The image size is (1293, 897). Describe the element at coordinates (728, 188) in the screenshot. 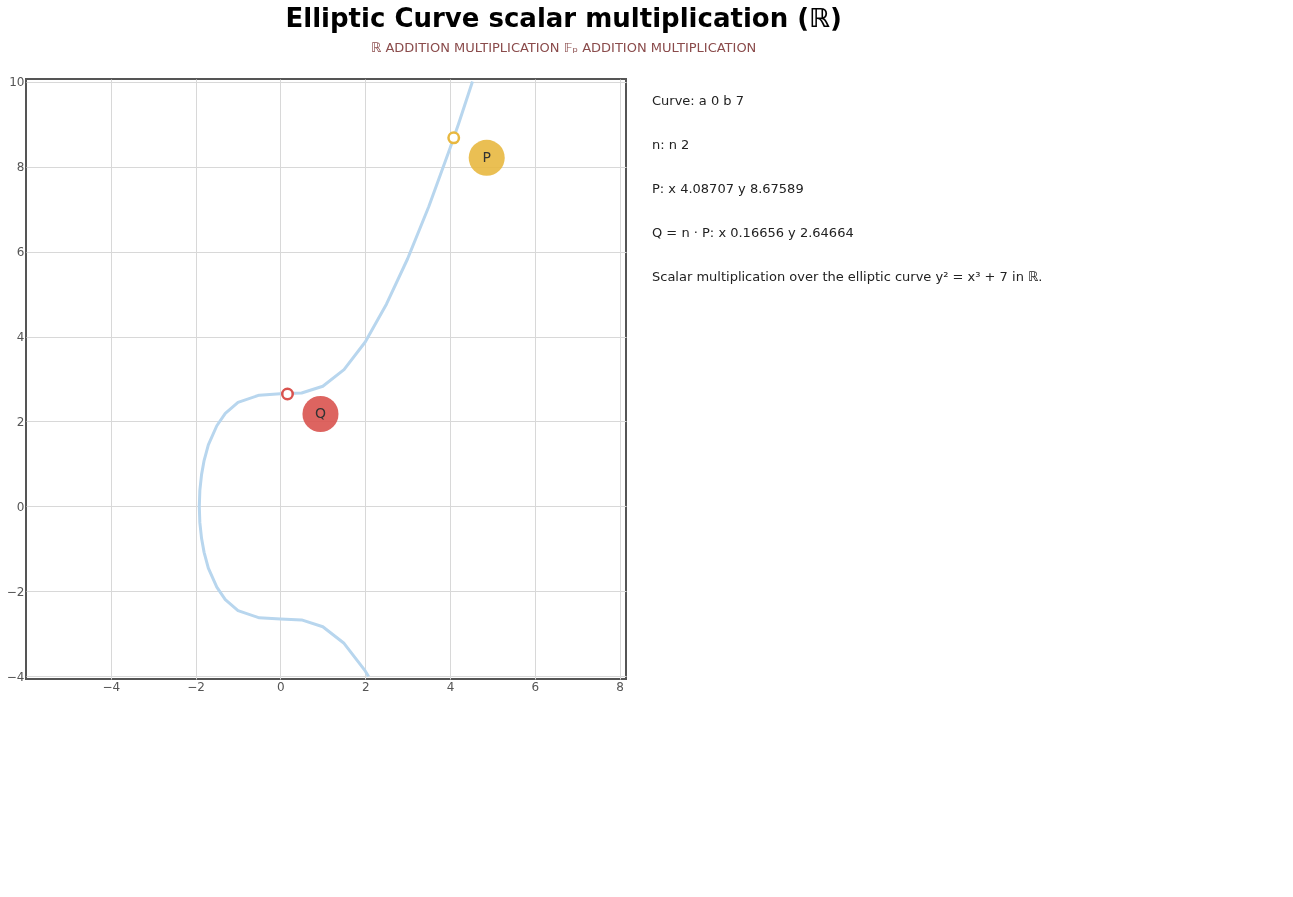

I see `text: P: x 4.08707 y 8.67589` at that location.